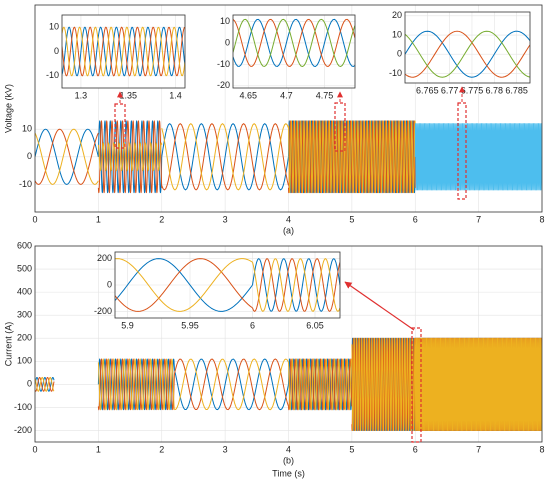 This screenshot has width=550, height=489. Describe the element at coordinates (288, 460) in the screenshot. I see `panel-label: (b)` at that location.